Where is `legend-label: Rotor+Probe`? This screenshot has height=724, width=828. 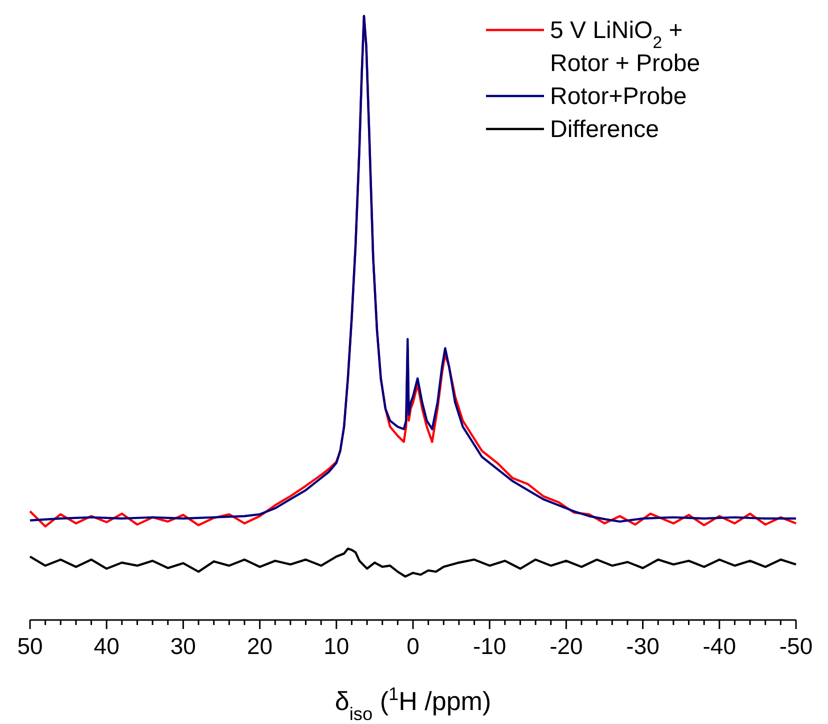
legend-label: Rotor+Probe is located at coordinates (618, 96).